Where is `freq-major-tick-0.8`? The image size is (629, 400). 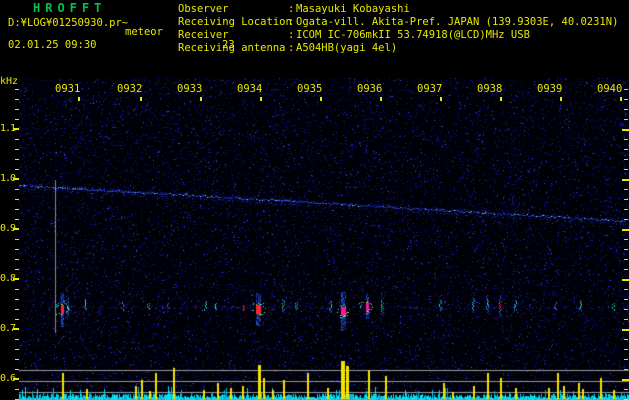 freq-major-tick-0.8 is located at coordinates (16, 279).